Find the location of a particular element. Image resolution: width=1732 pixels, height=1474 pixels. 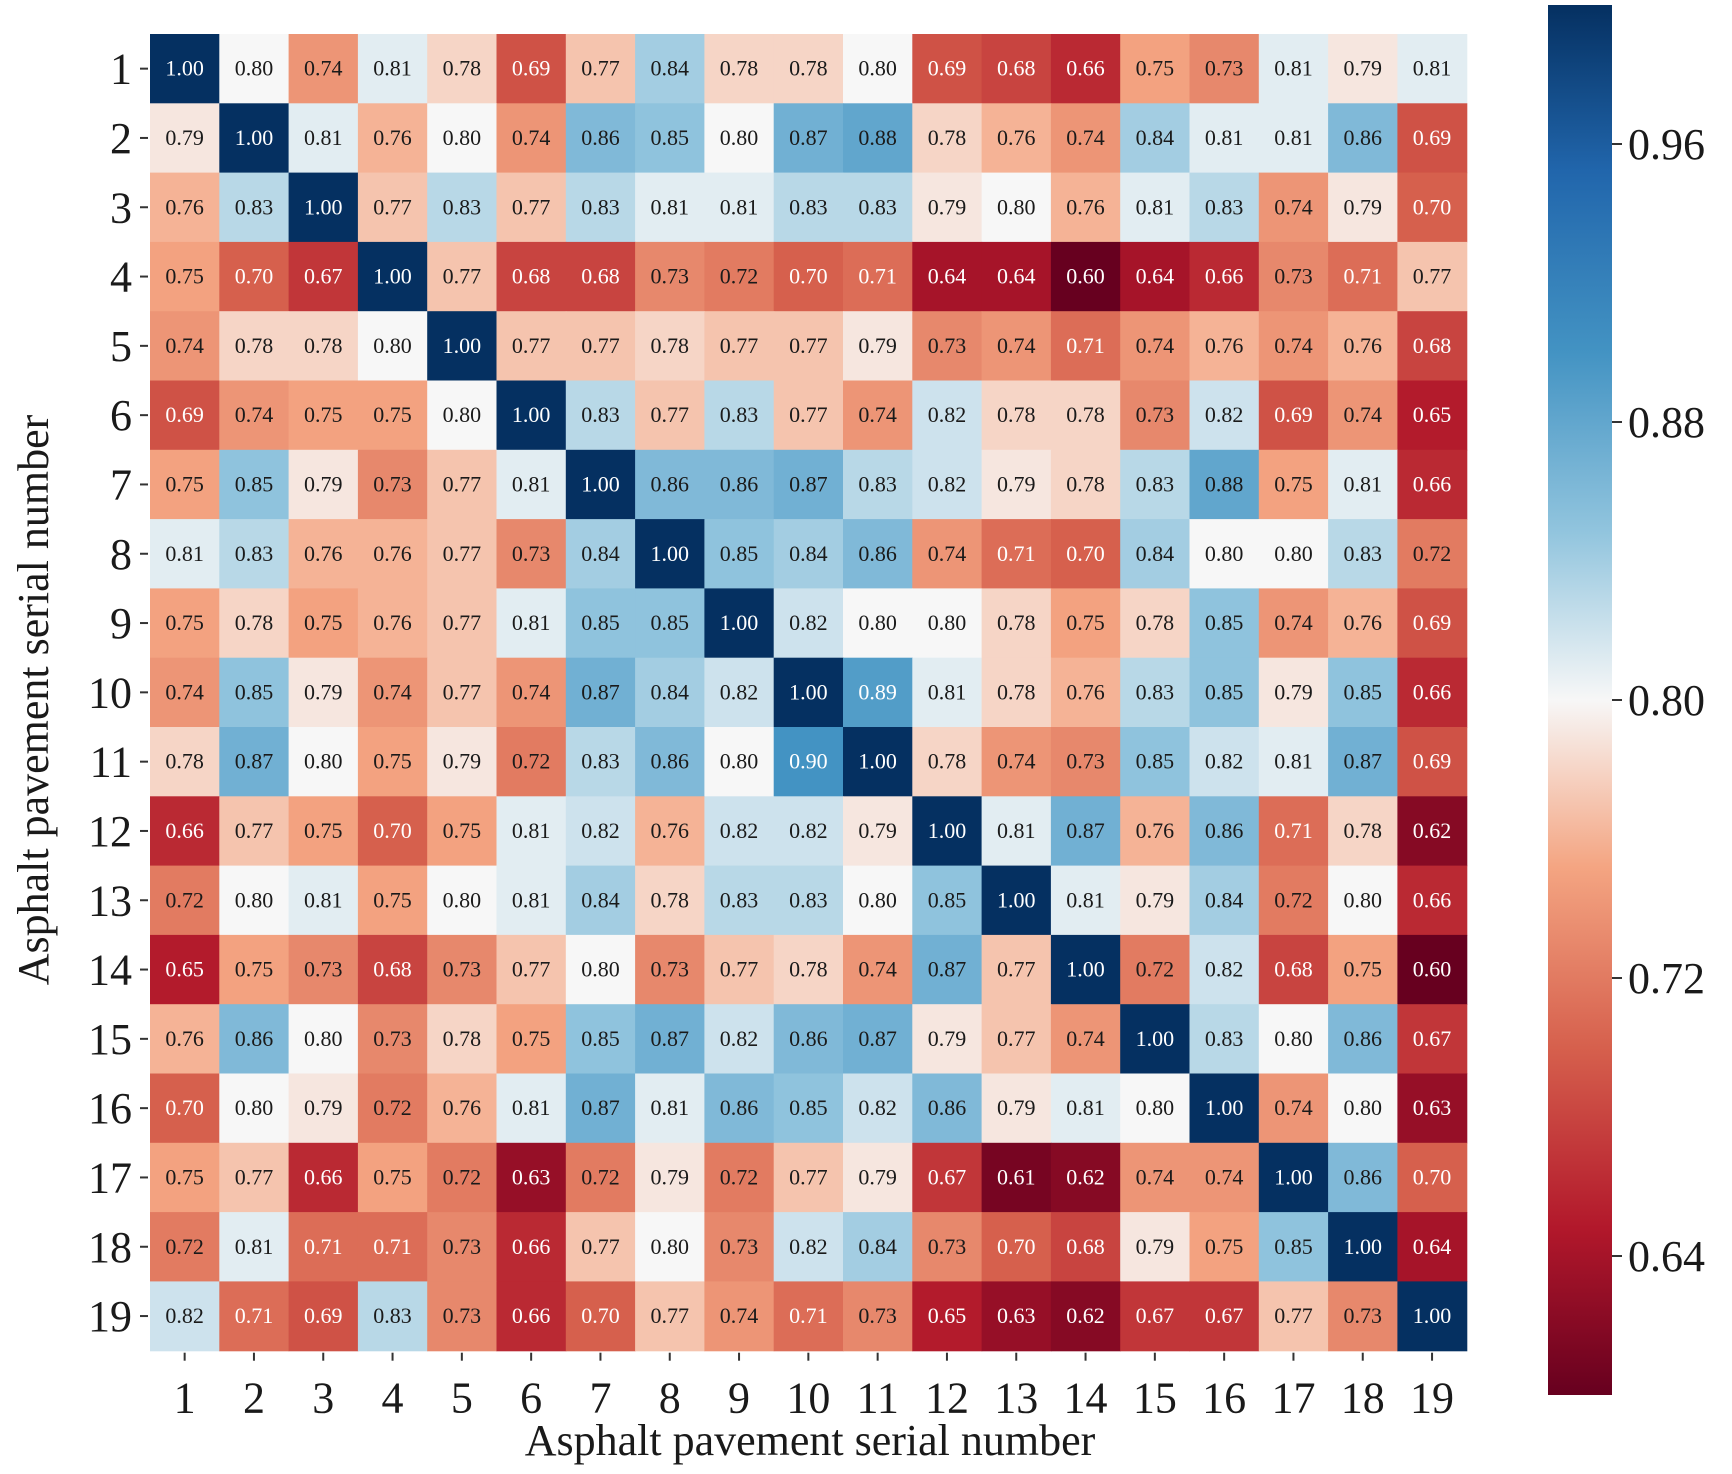

cell-value-r5-c10: 0.77 is located at coordinates (808, 345).